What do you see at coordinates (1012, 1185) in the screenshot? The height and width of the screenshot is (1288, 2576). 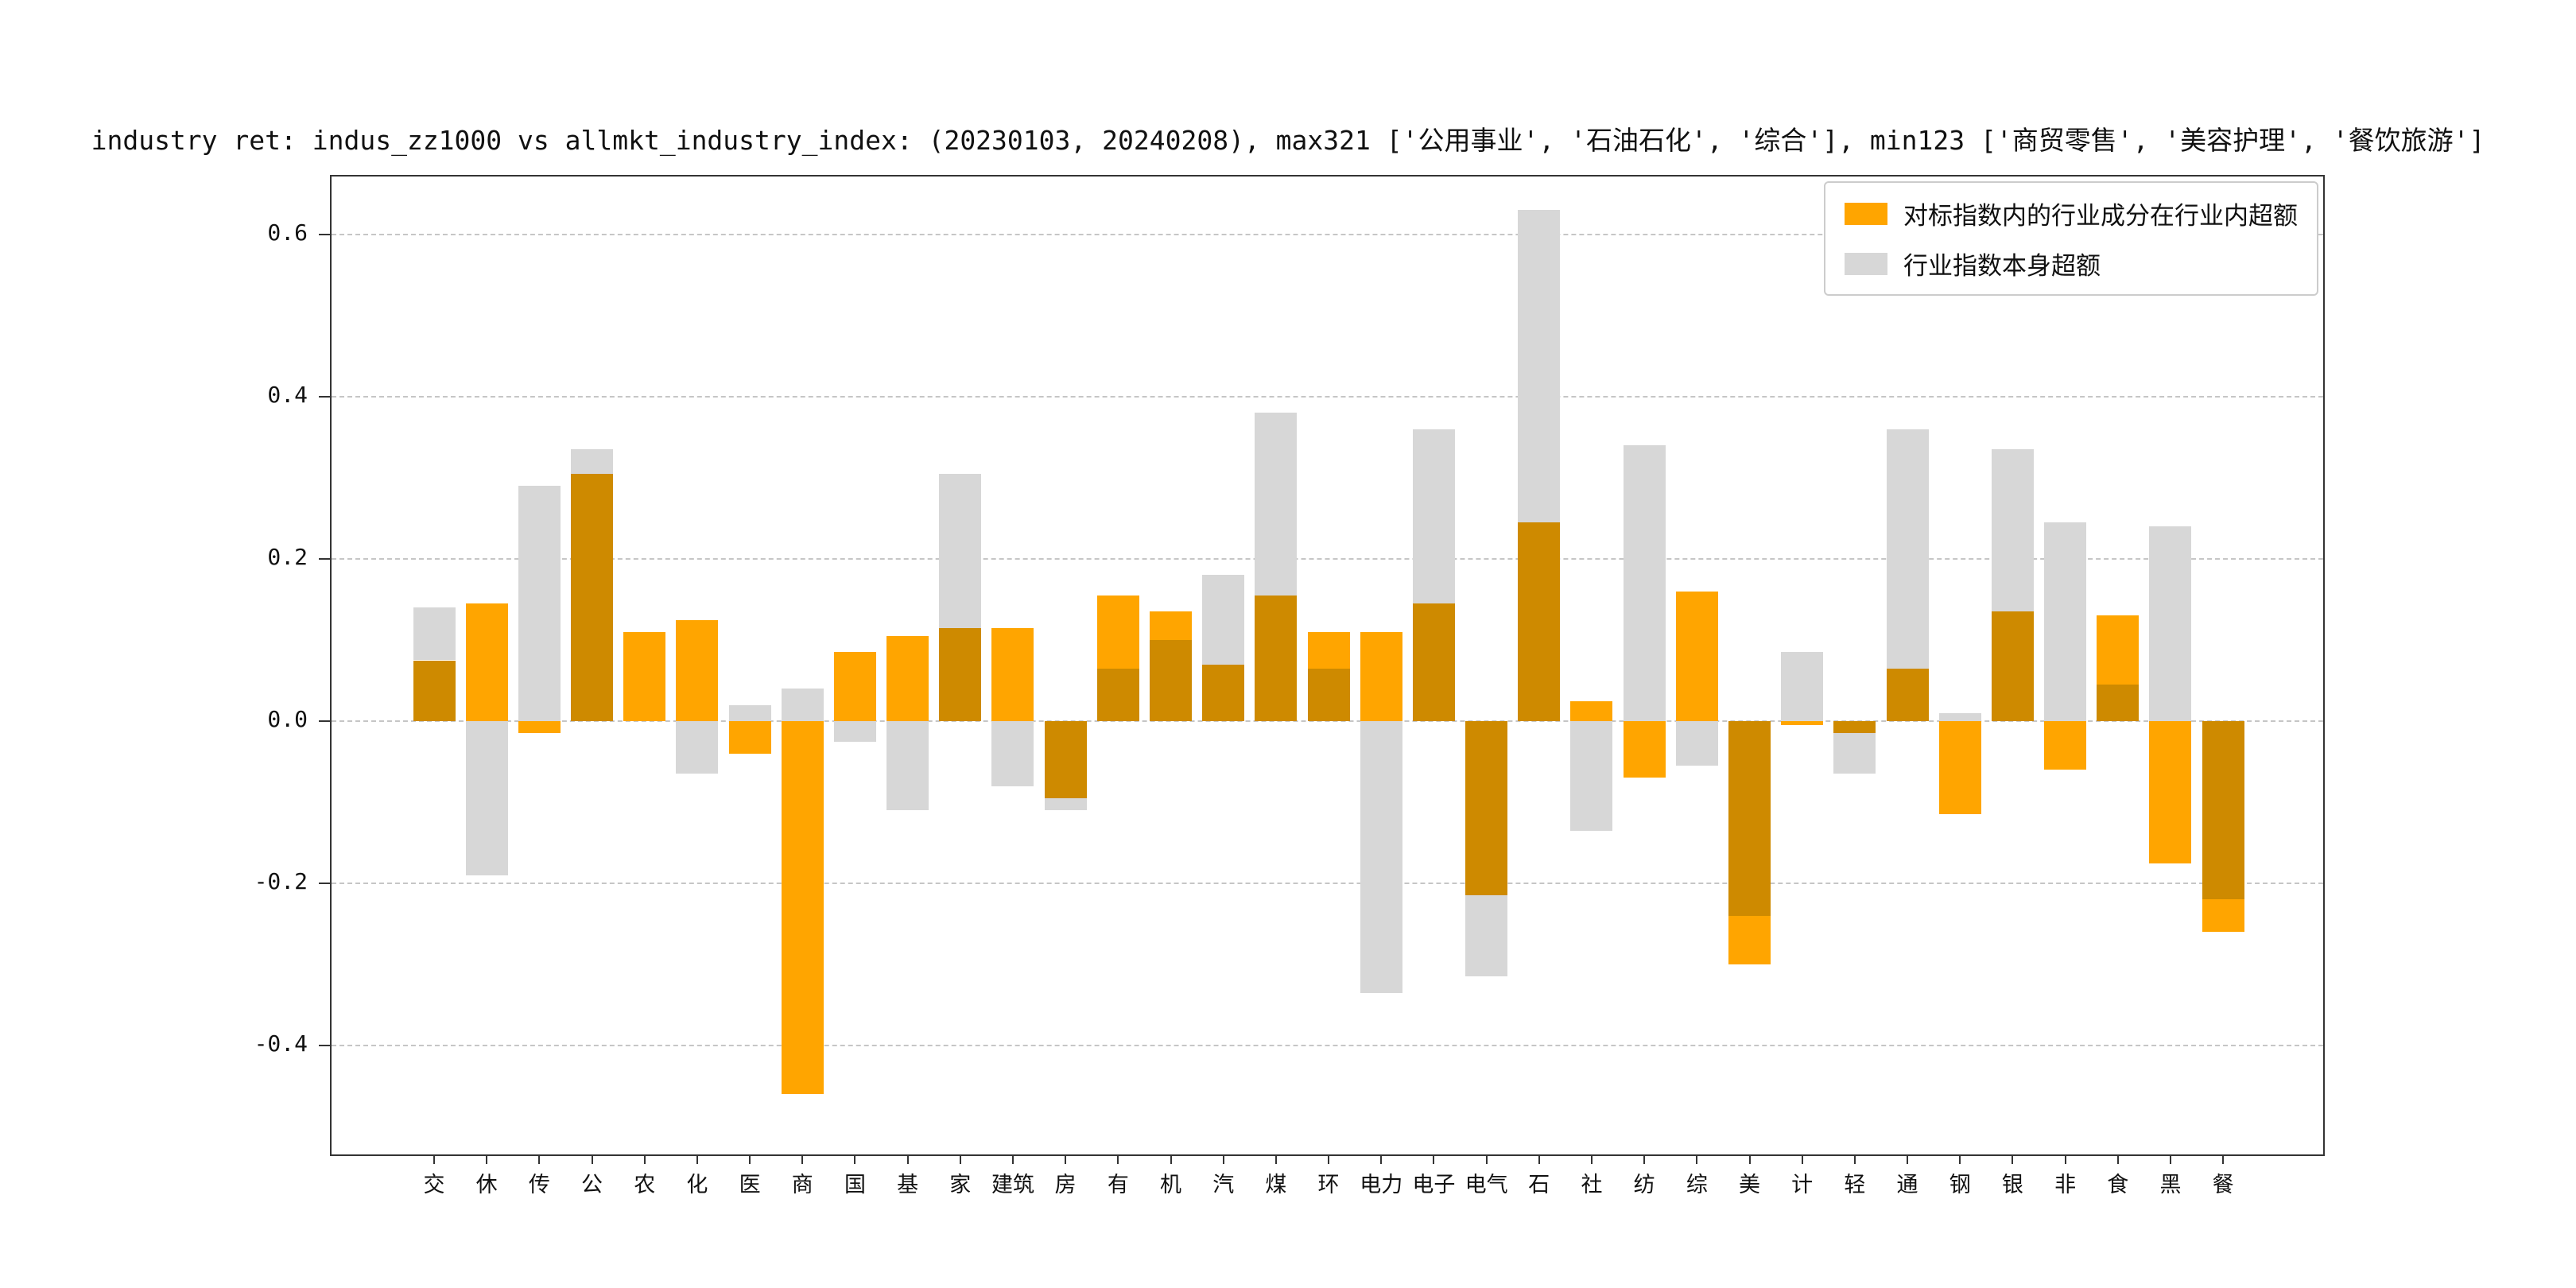 I see `x-tick-label: 建筑` at bounding box center [1012, 1185].